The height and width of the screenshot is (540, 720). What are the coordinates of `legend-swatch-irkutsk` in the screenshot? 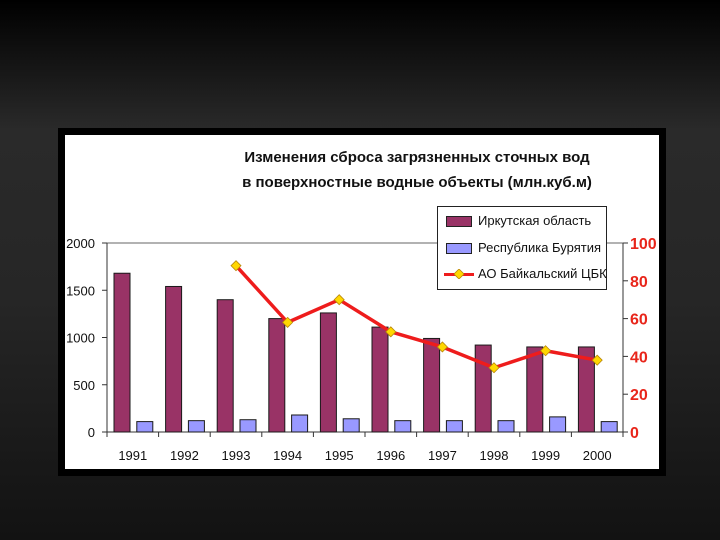 It's located at (459, 221).